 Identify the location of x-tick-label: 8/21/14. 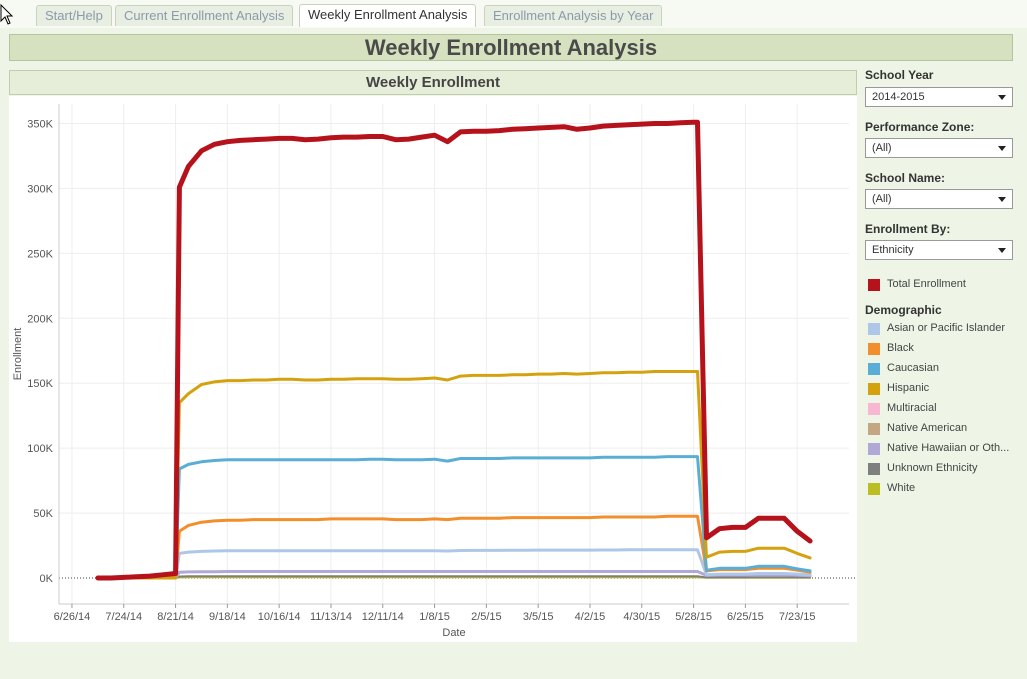
(175, 617).